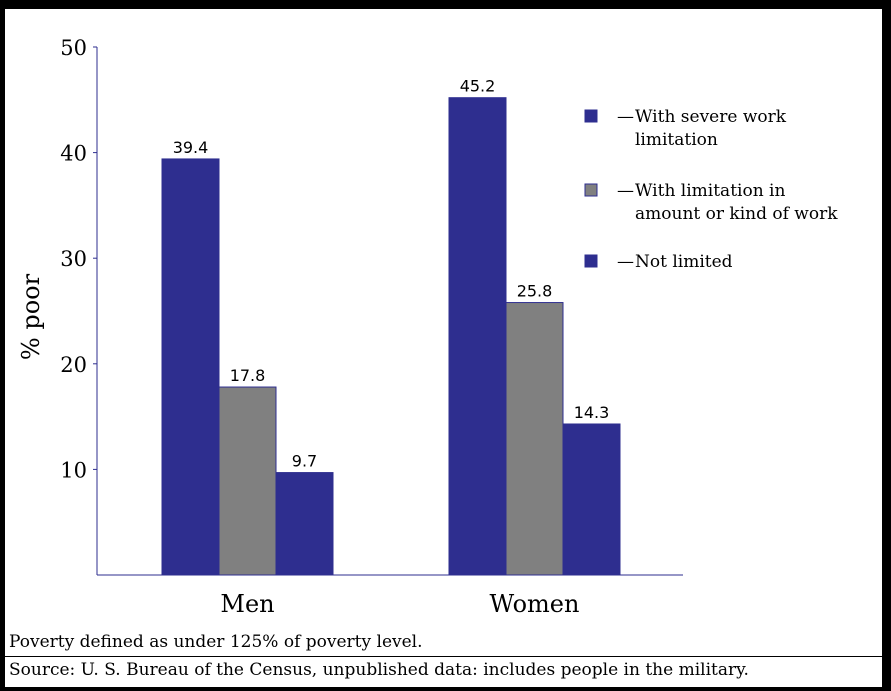 The width and height of the screenshot is (891, 691). I want to click on legend-label-line: Not limited, so click(684, 262).